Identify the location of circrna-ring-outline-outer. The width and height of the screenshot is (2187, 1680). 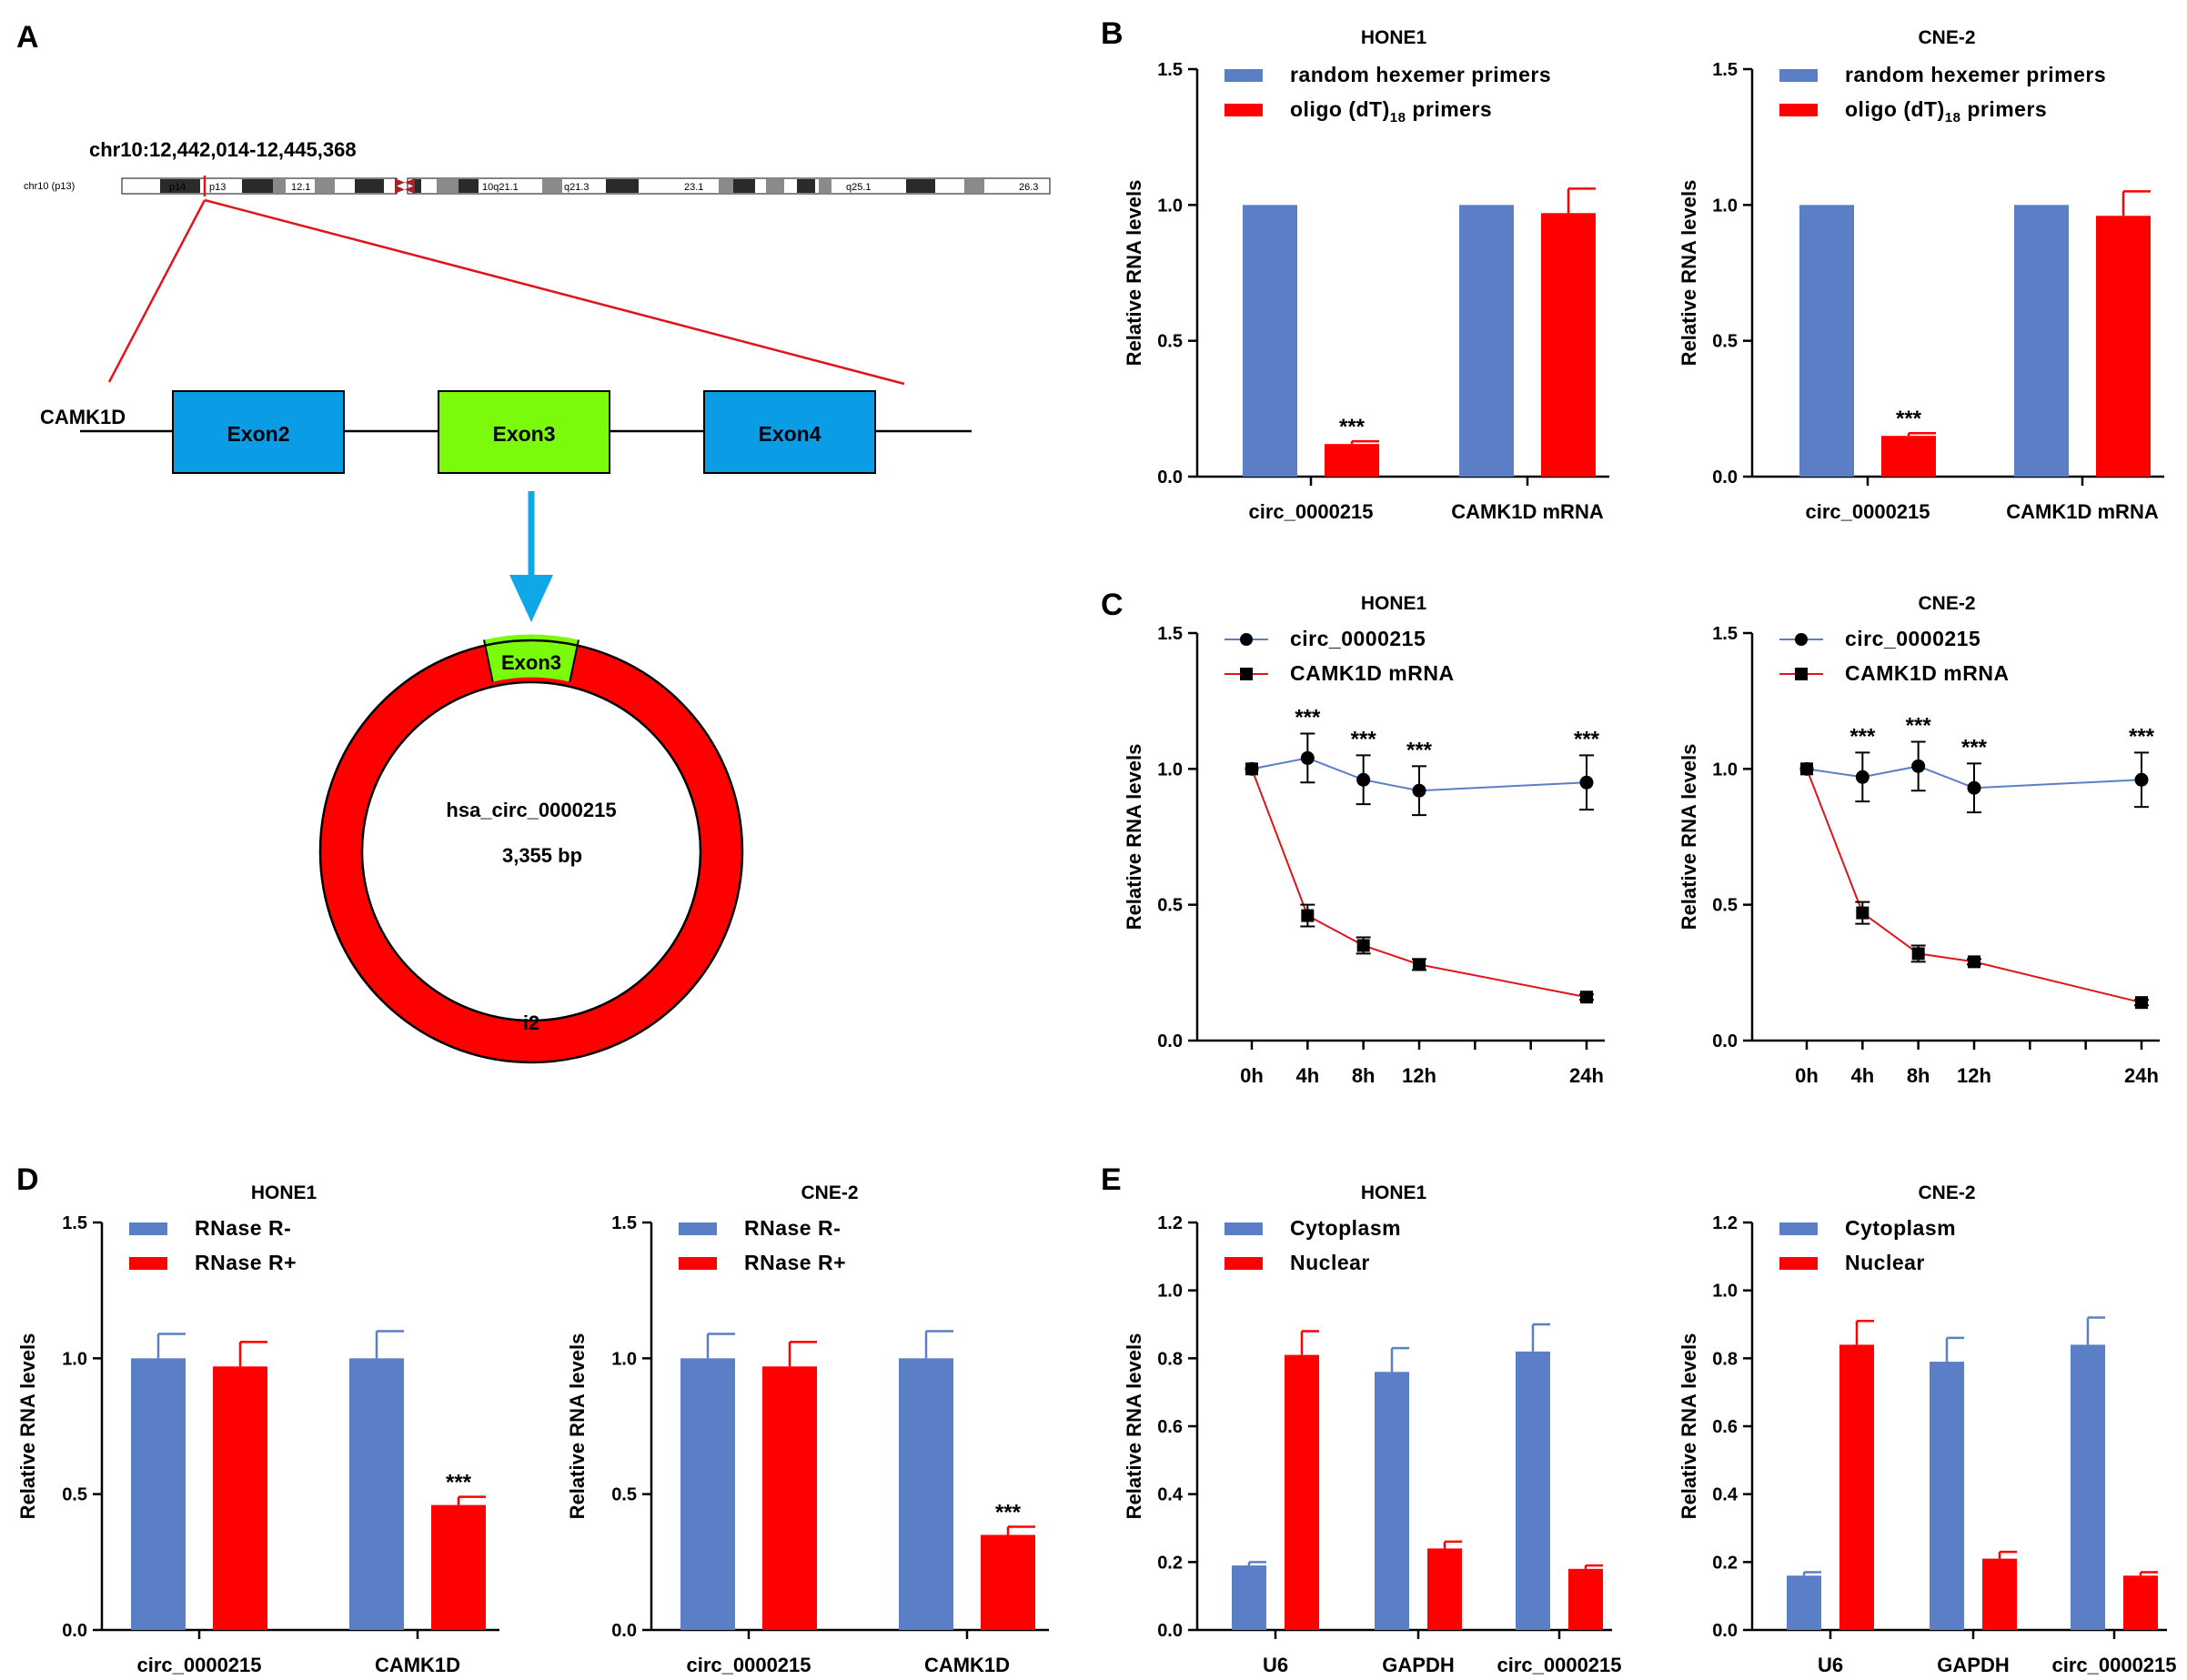
(531, 852).